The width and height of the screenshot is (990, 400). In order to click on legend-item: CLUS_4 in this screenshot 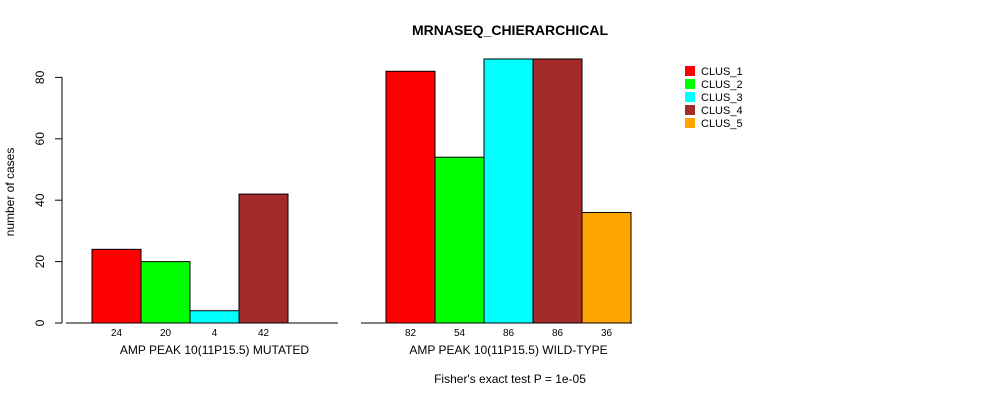, I will do `click(714, 111)`.